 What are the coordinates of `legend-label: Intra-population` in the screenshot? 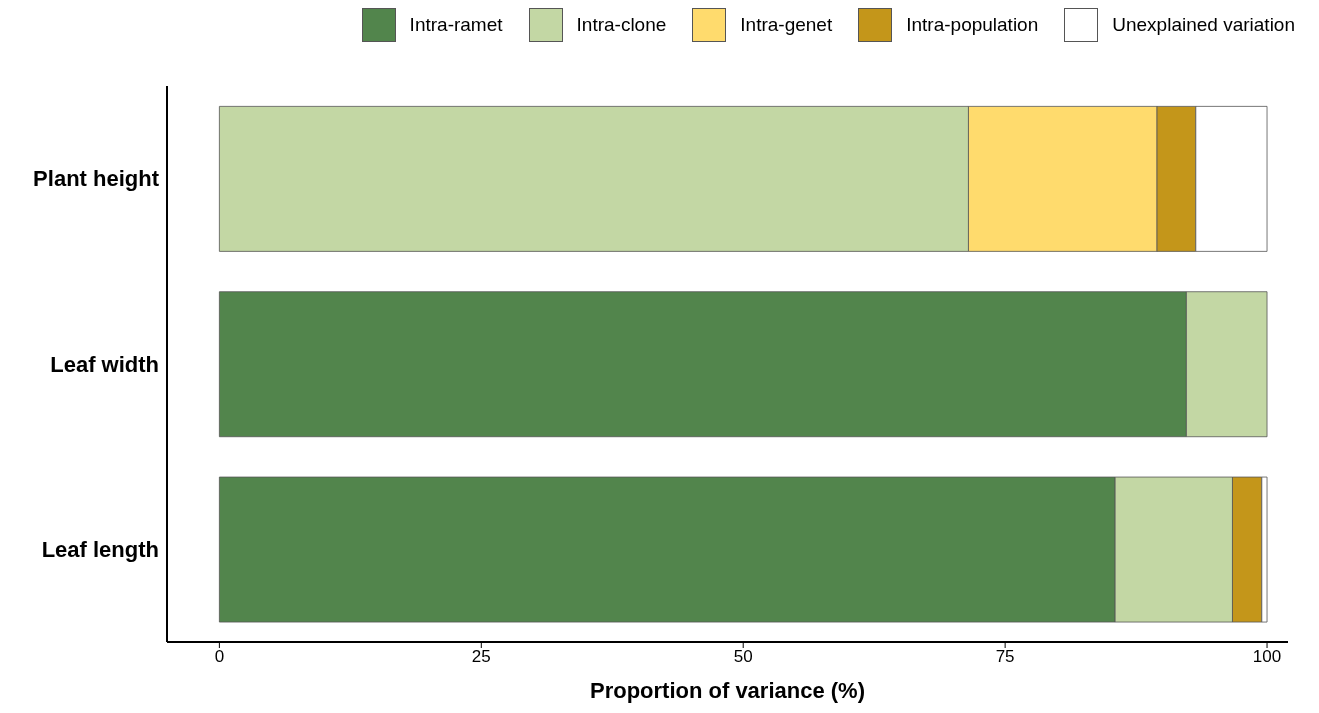 It's located at (972, 25).